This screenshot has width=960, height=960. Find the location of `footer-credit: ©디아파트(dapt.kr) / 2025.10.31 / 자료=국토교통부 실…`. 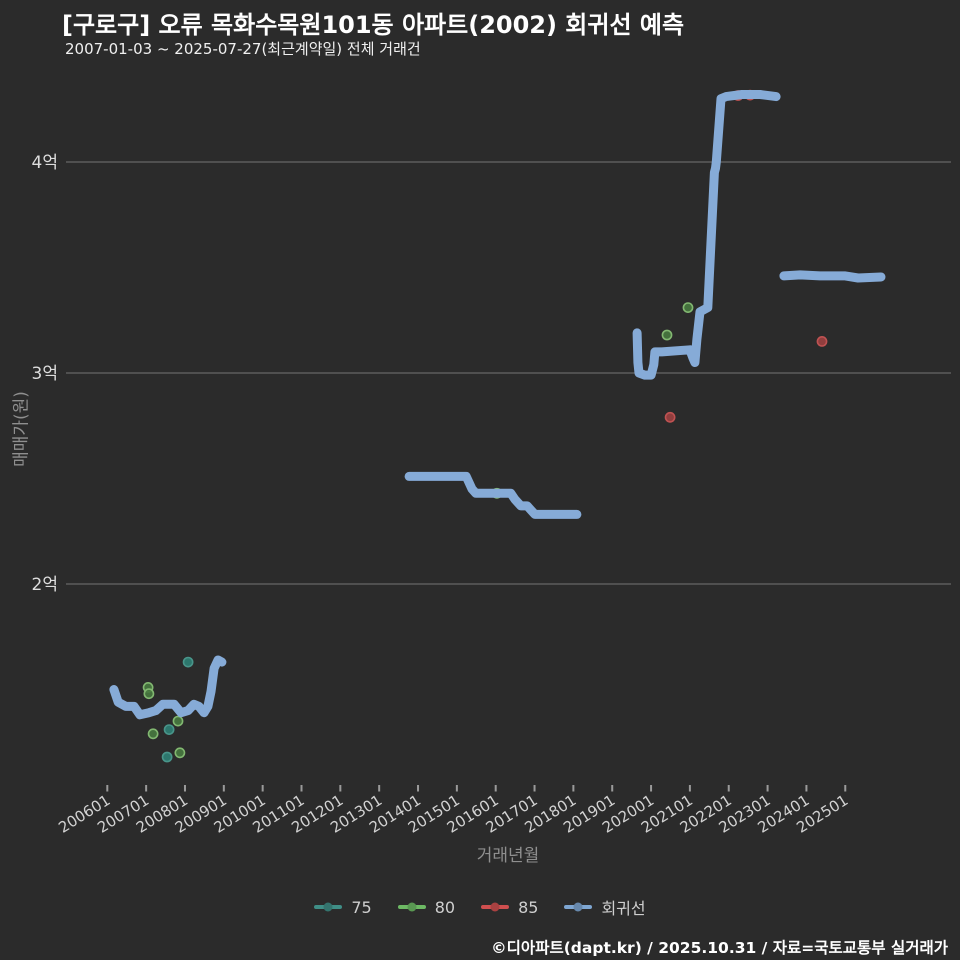

footer-credit: ©디아파트(dapt.kr) / 2025.10.31 / 자료=국토교통부 실… is located at coordinates (719, 948).